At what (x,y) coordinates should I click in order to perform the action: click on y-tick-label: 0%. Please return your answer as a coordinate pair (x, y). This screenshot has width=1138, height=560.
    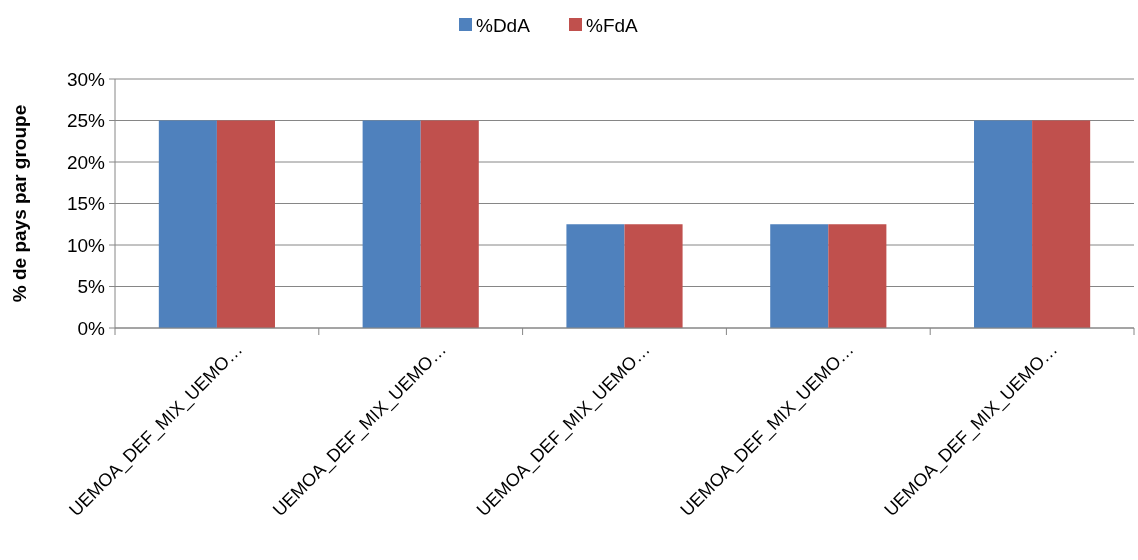
    Looking at the image, I should click on (91, 328).